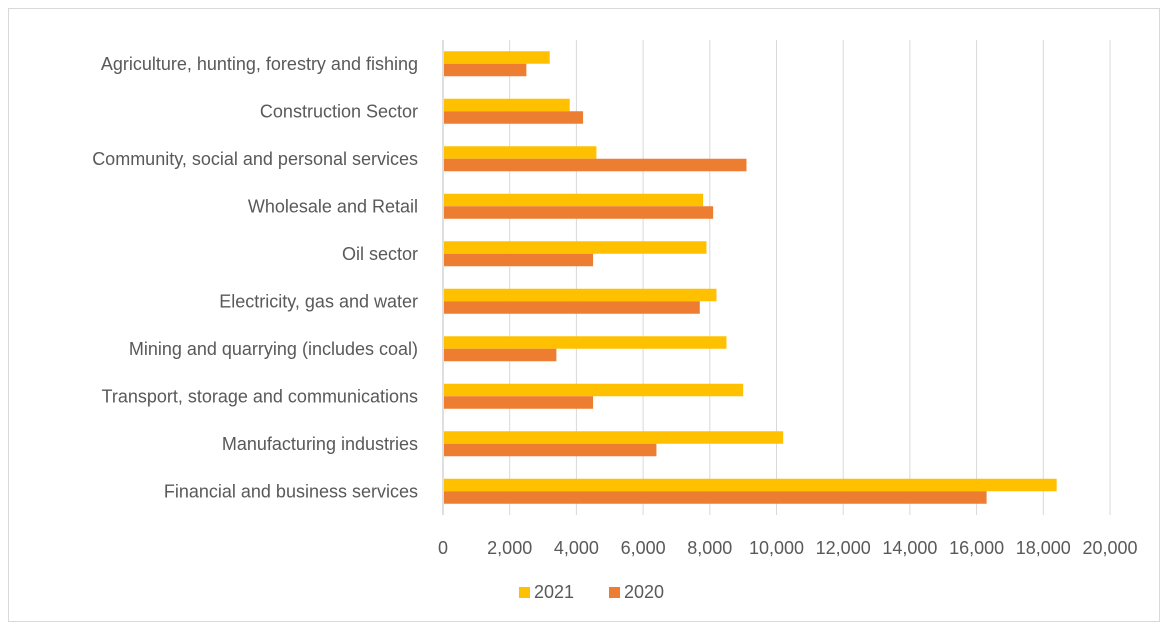 Image resolution: width=1169 pixels, height=630 pixels. Describe the element at coordinates (255, 159) in the screenshot. I see `category-label: Community, social and personal services` at that location.